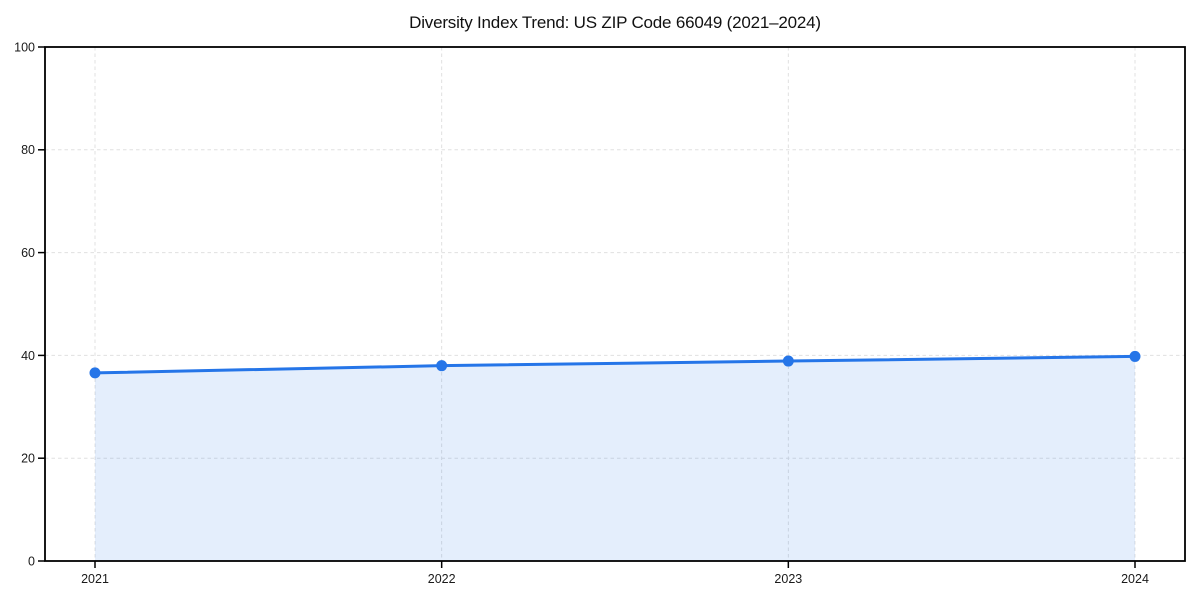 The width and height of the screenshot is (1200, 600). I want to click on data-point-2024, so click(1135, 356).